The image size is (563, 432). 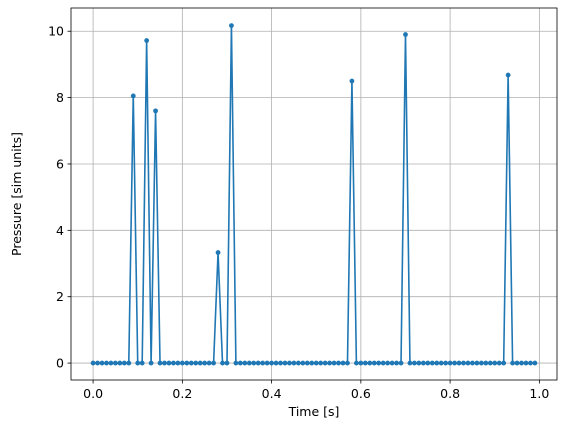 I want to click on y-axis-ticks: 0 2 4 6 8 10, so click(x=59, y=197).